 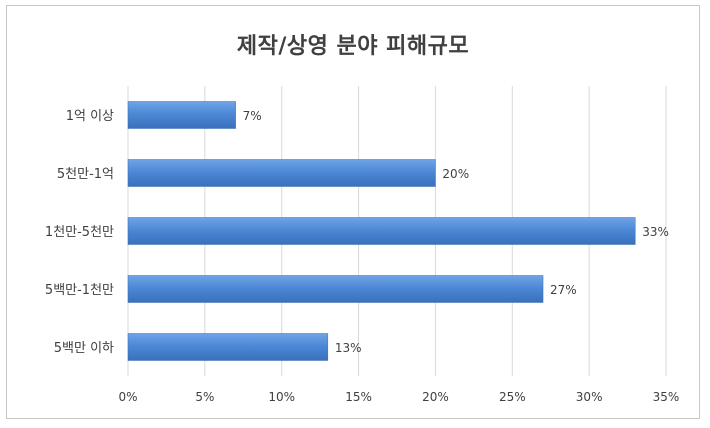 I want to click on x-tick-label: 30%, so click(x=589, y=397).